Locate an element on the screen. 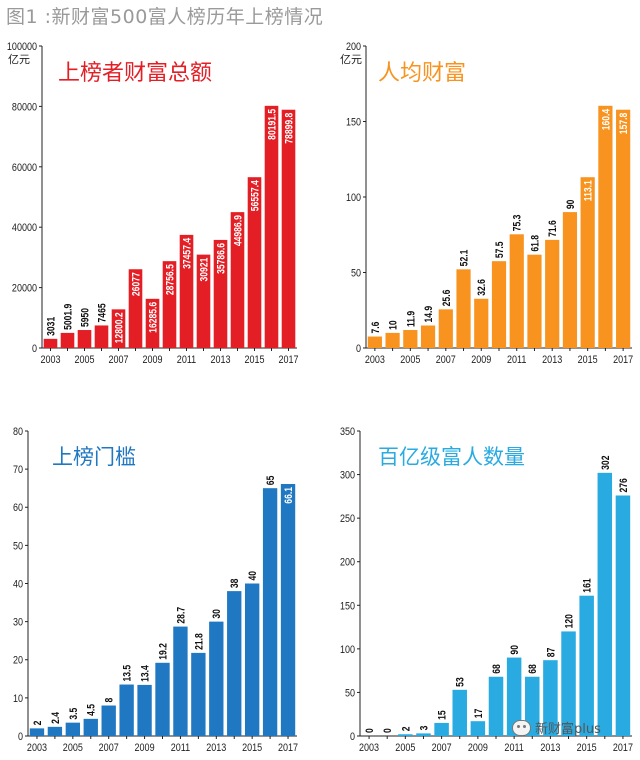 The height and width of the screenshot is (760, 640). data-label: 113.1 is located at coordinates (589, 190).